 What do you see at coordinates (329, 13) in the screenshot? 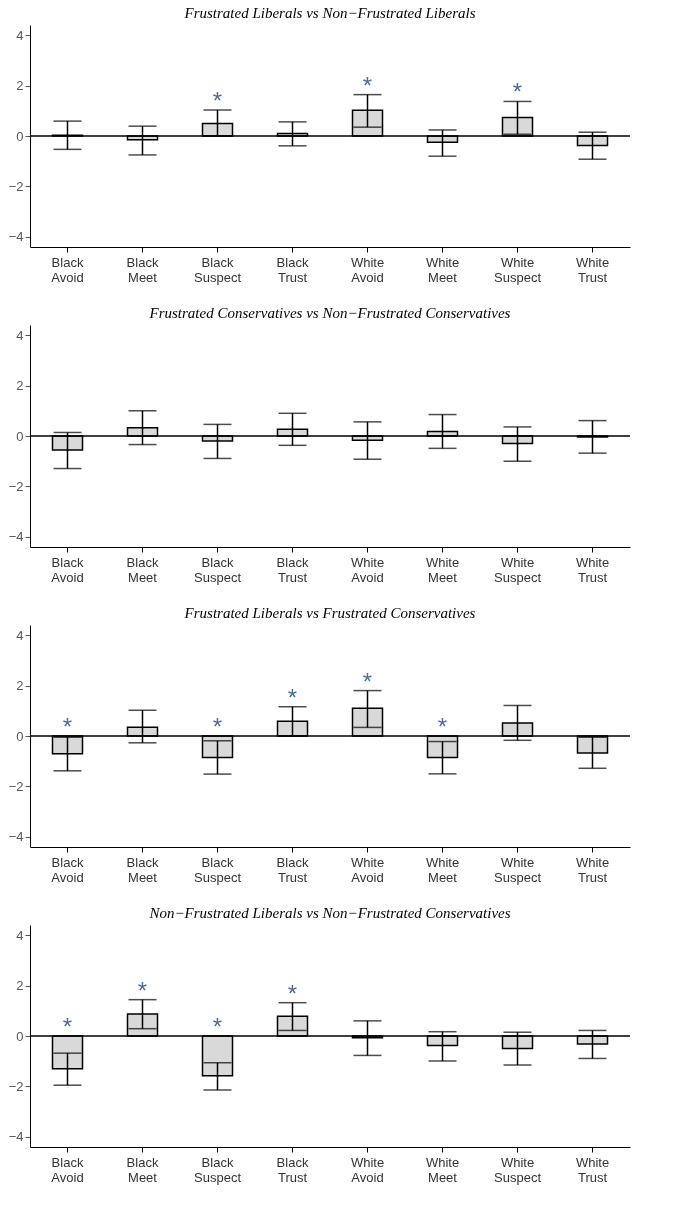
I see `chart-title: Frustrated Liberals vs Non−Frustrated Liberals` at bounding box center [329, 13].